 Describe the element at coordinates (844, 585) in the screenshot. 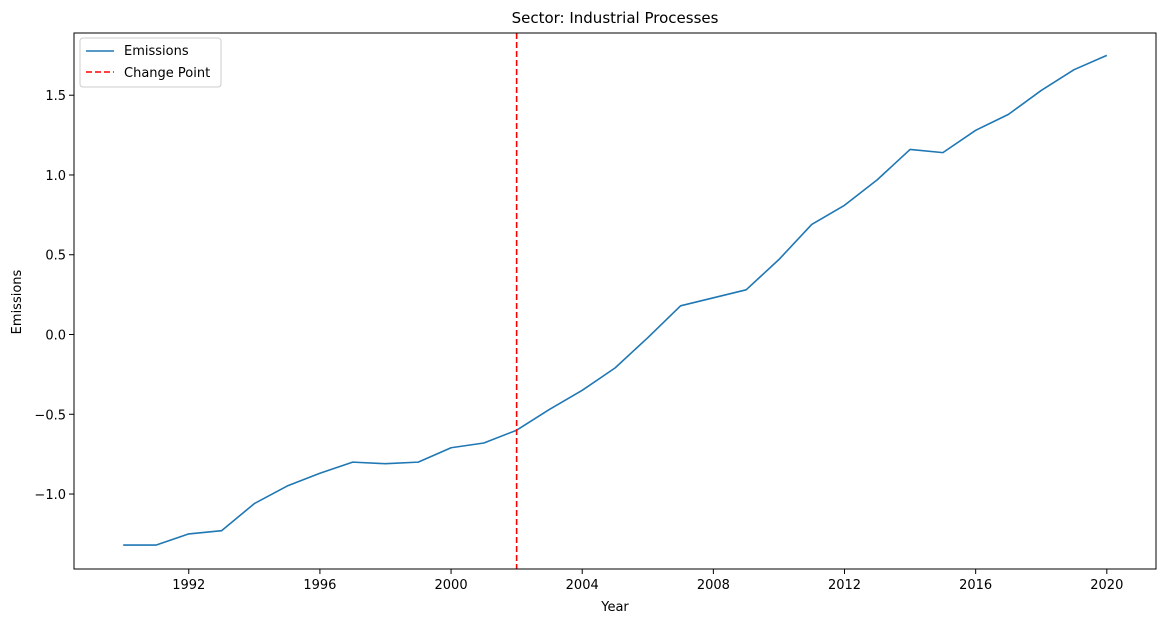

I see `x-tick-label: 2012` at that location.